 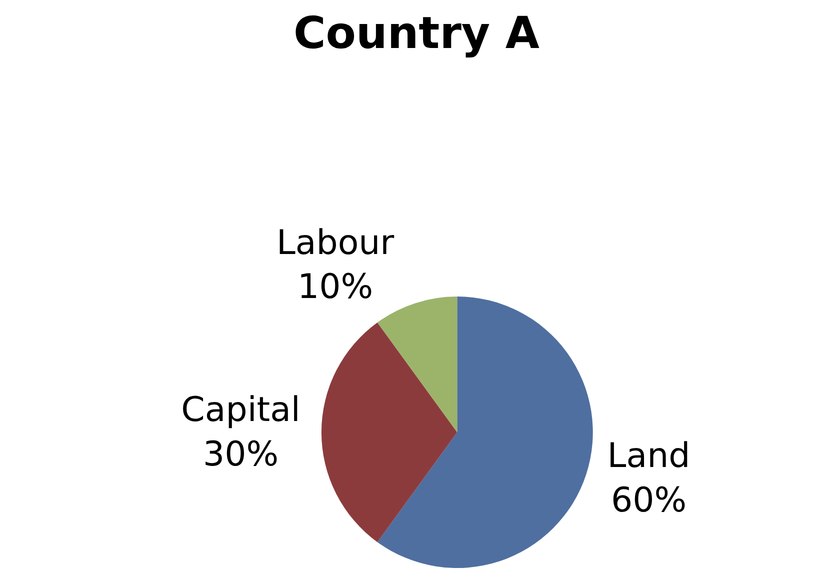 What do you see at coordinates (417, 34) in the screenshot?
I see `chart-title: Country A` at bounding box center [417, 34].